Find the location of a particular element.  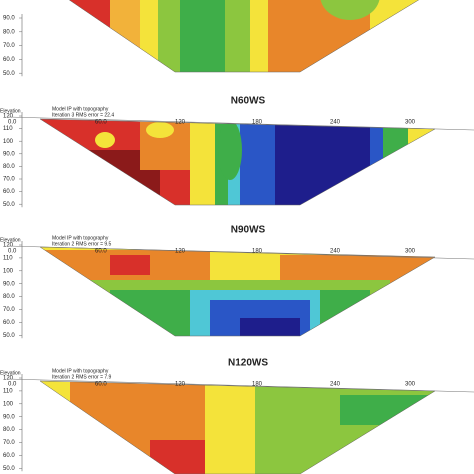

panel-title: N90WS is located at coordinates (248, 230).